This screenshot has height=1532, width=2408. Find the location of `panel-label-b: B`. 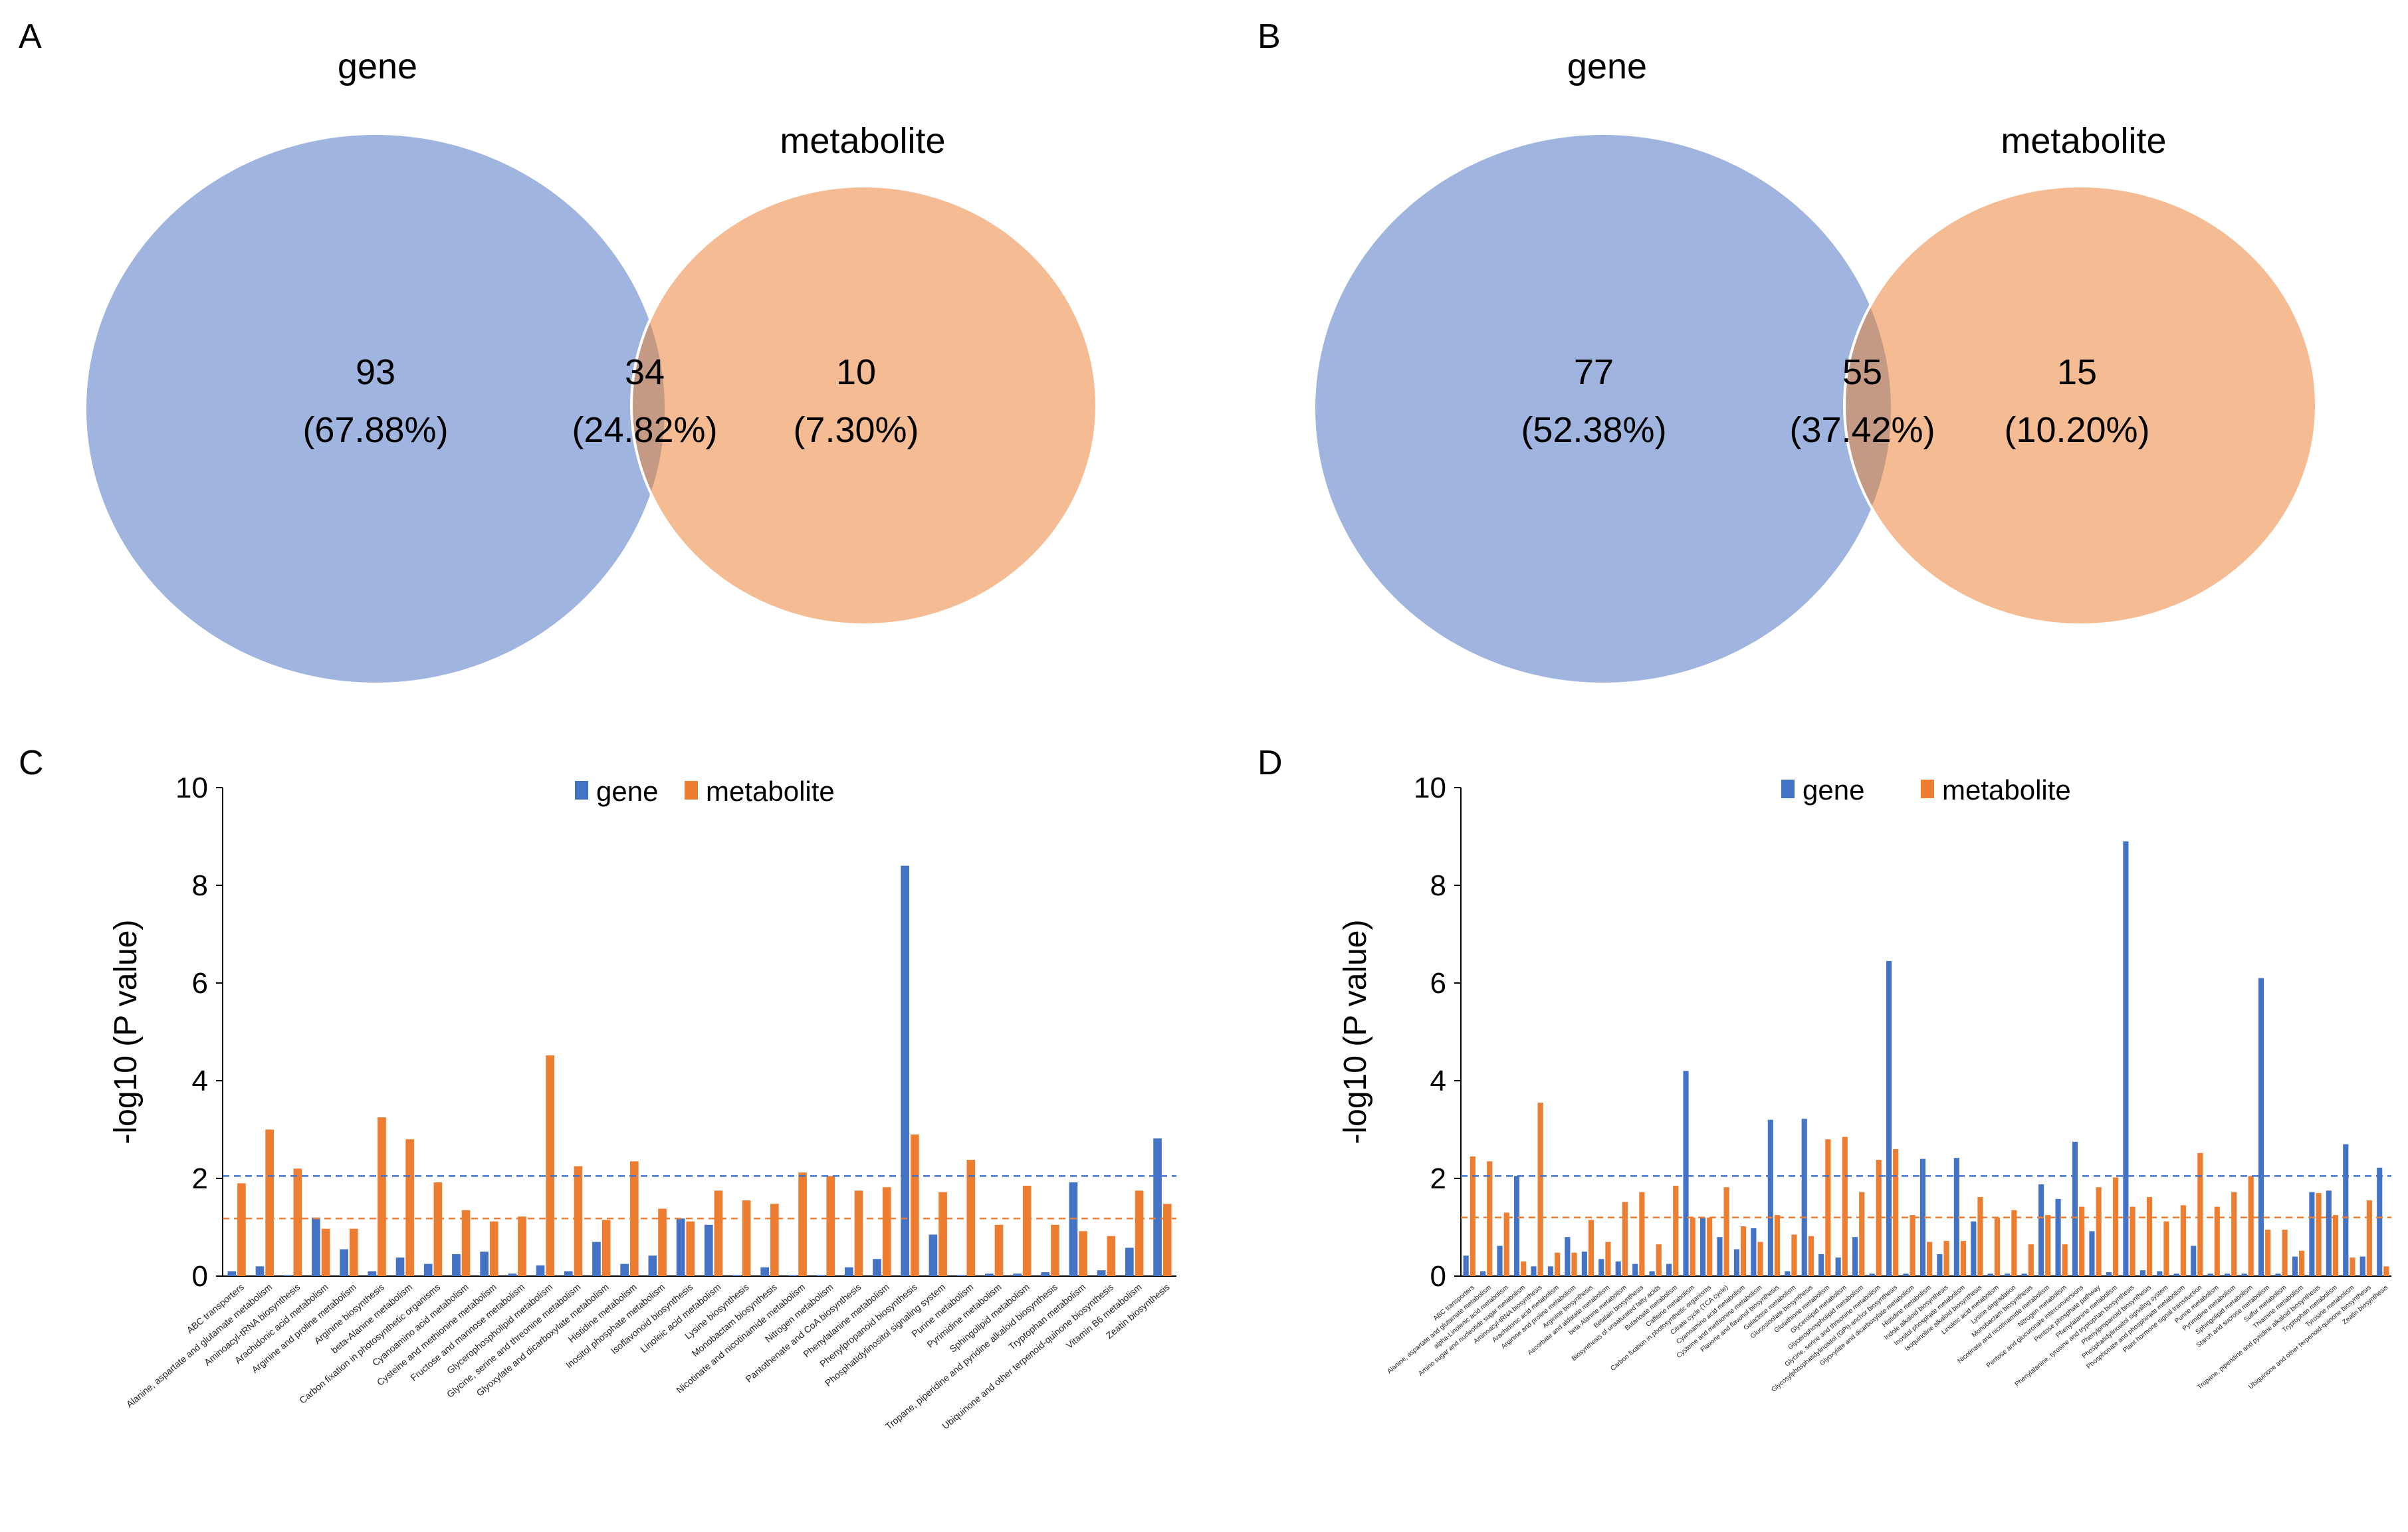

panel-label-b: B is located at coordinates (1269, 36).